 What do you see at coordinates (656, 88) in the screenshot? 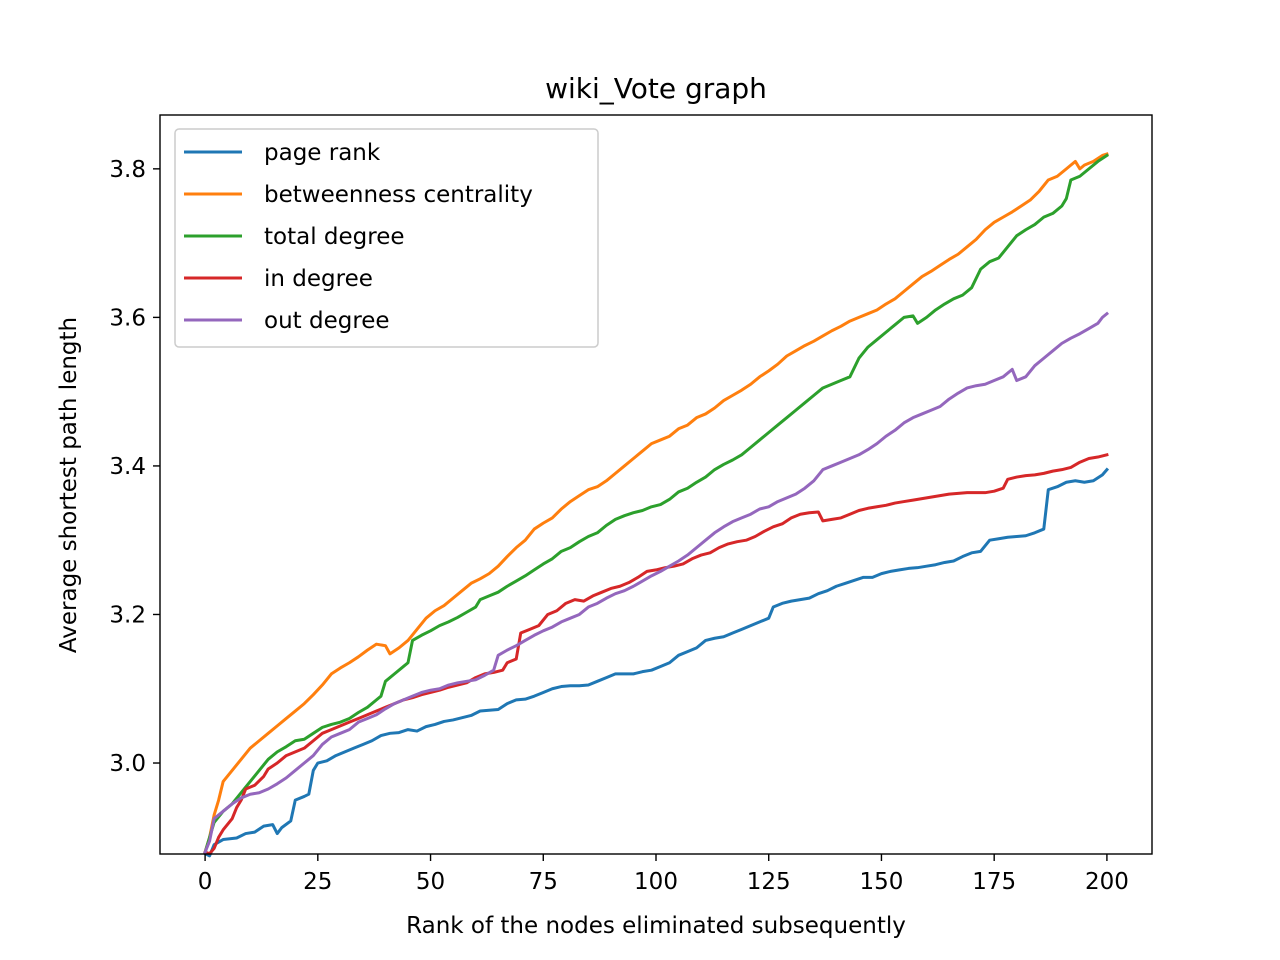
I see `chart-title: wiki_Vote graph` at bounding box center [656, 88].